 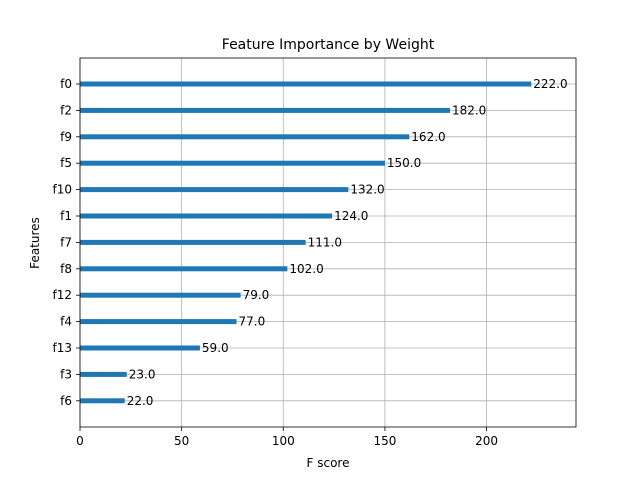 I want to click on bar-f3, so click(x=103, y=374).